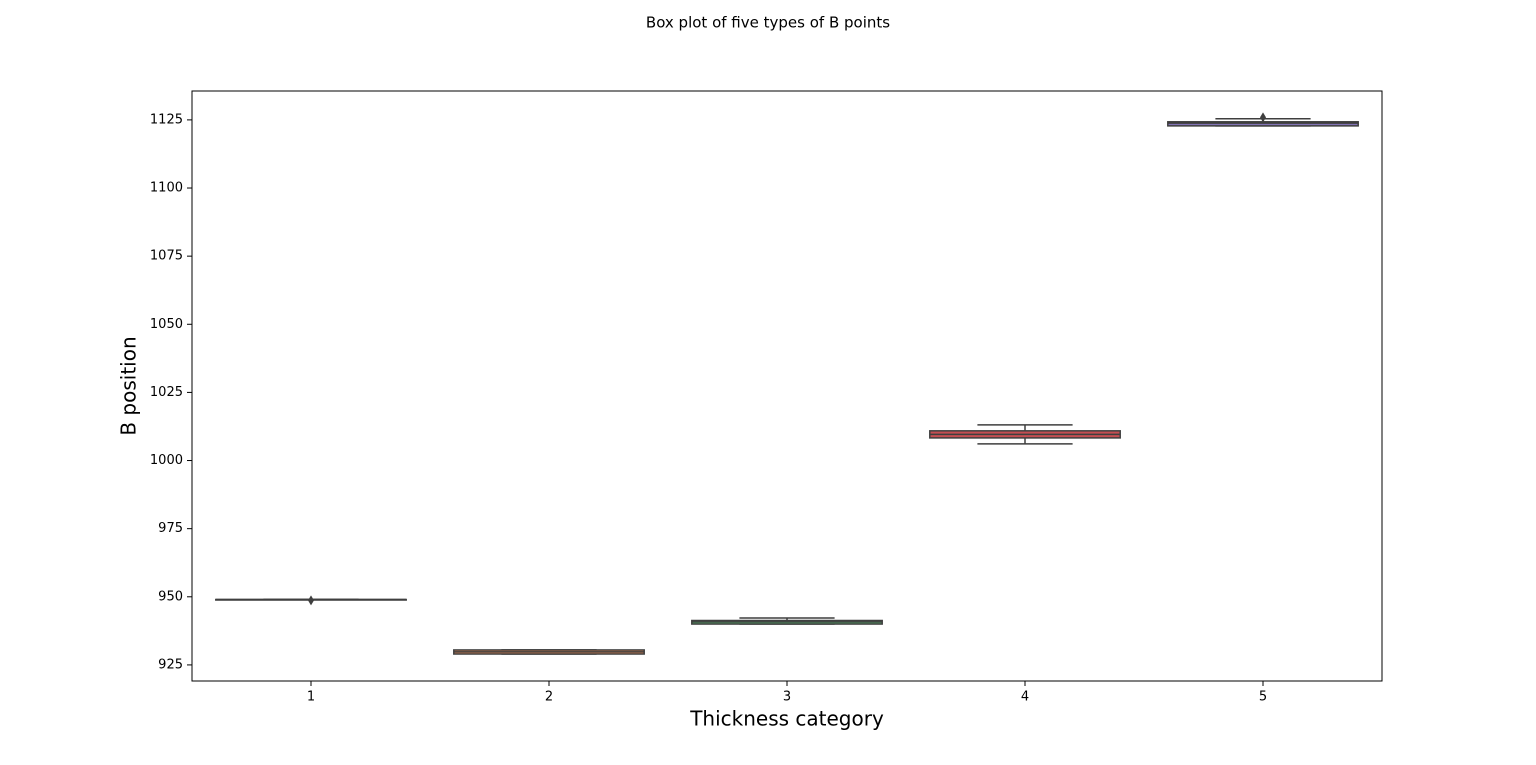 This screenshot has height=765, width=1536. Describe the element at coordinates (166, 392) in the screenshot. I see `y-tick-label: 1025` at that location.